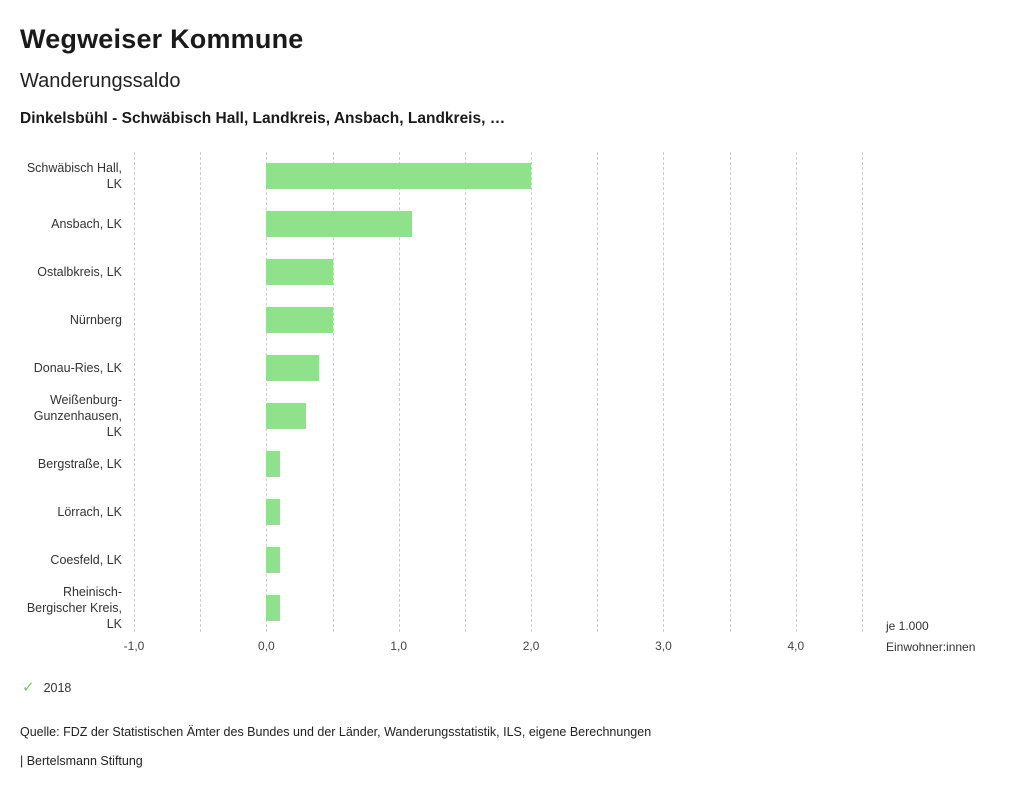 The image size is (1024, 799). I want to click on x-tick-label-3: 2,0, so click(531, 646).